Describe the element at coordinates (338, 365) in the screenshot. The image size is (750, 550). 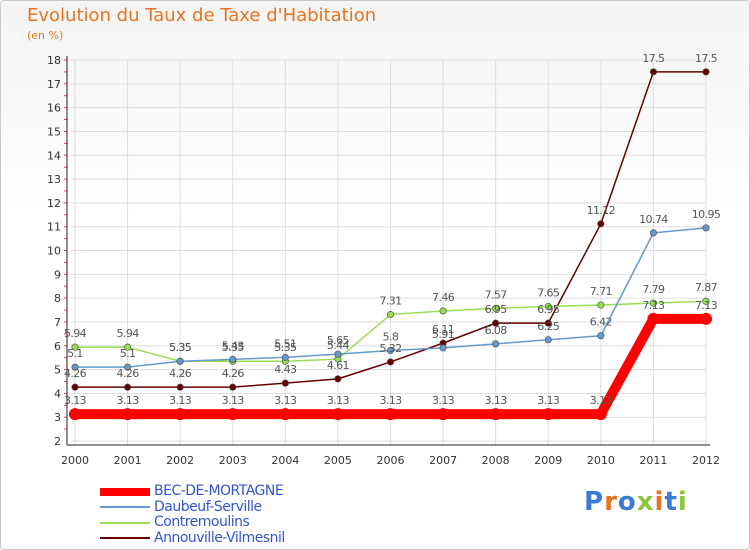
I see `data-label: 4.61` at that location.